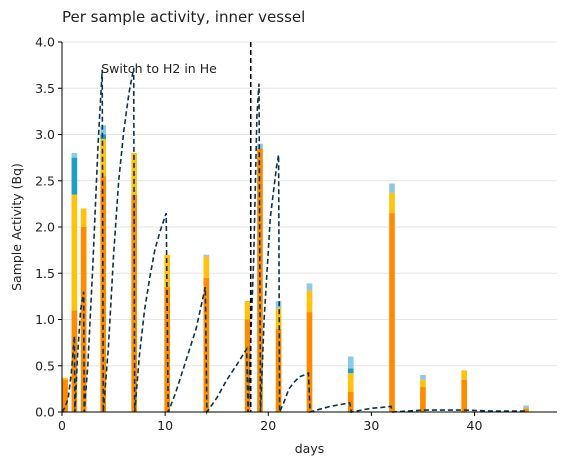 The height and width of the screenshot is (465, 567). Describe the element at coordinates (45, 412) in the screenshot. I see `y-tick-label: 0.0` at that location.